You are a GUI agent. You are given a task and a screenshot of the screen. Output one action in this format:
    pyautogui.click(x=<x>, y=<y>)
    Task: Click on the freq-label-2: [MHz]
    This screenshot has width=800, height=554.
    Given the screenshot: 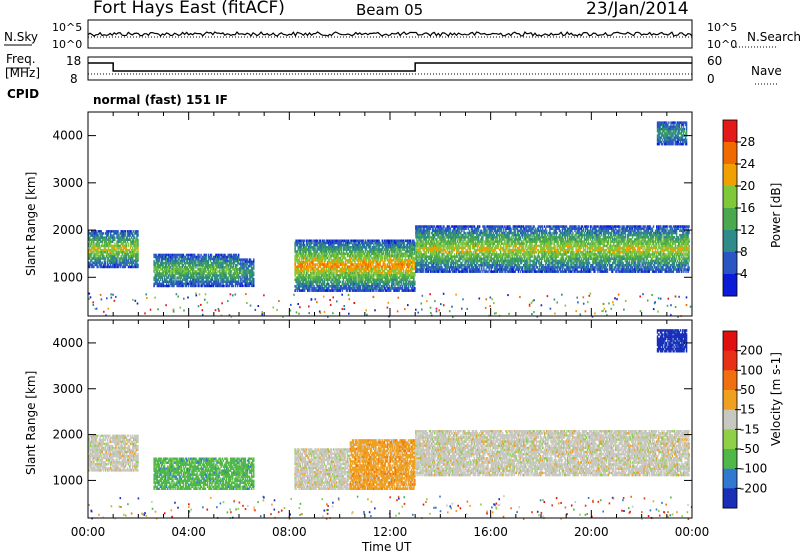 What is the action you would take?
    pyautogui.click(x=23, y=73)
    